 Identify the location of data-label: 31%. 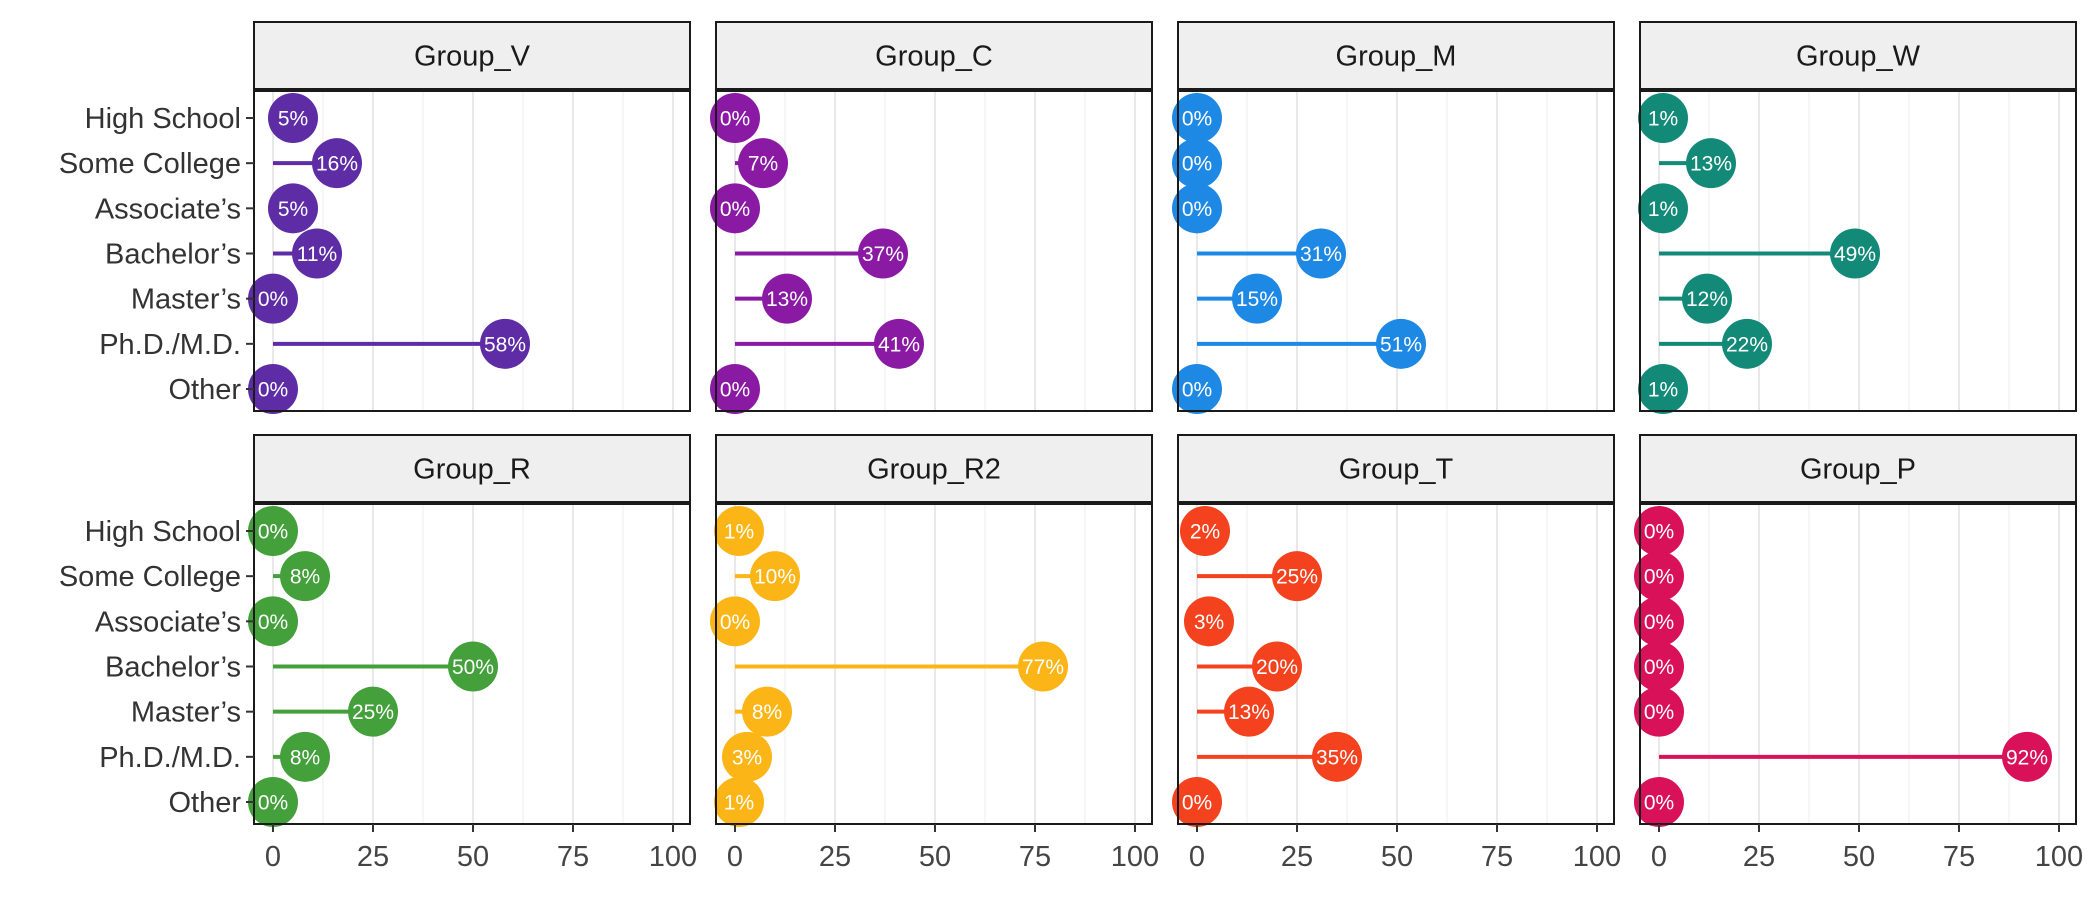
(1321, 254).